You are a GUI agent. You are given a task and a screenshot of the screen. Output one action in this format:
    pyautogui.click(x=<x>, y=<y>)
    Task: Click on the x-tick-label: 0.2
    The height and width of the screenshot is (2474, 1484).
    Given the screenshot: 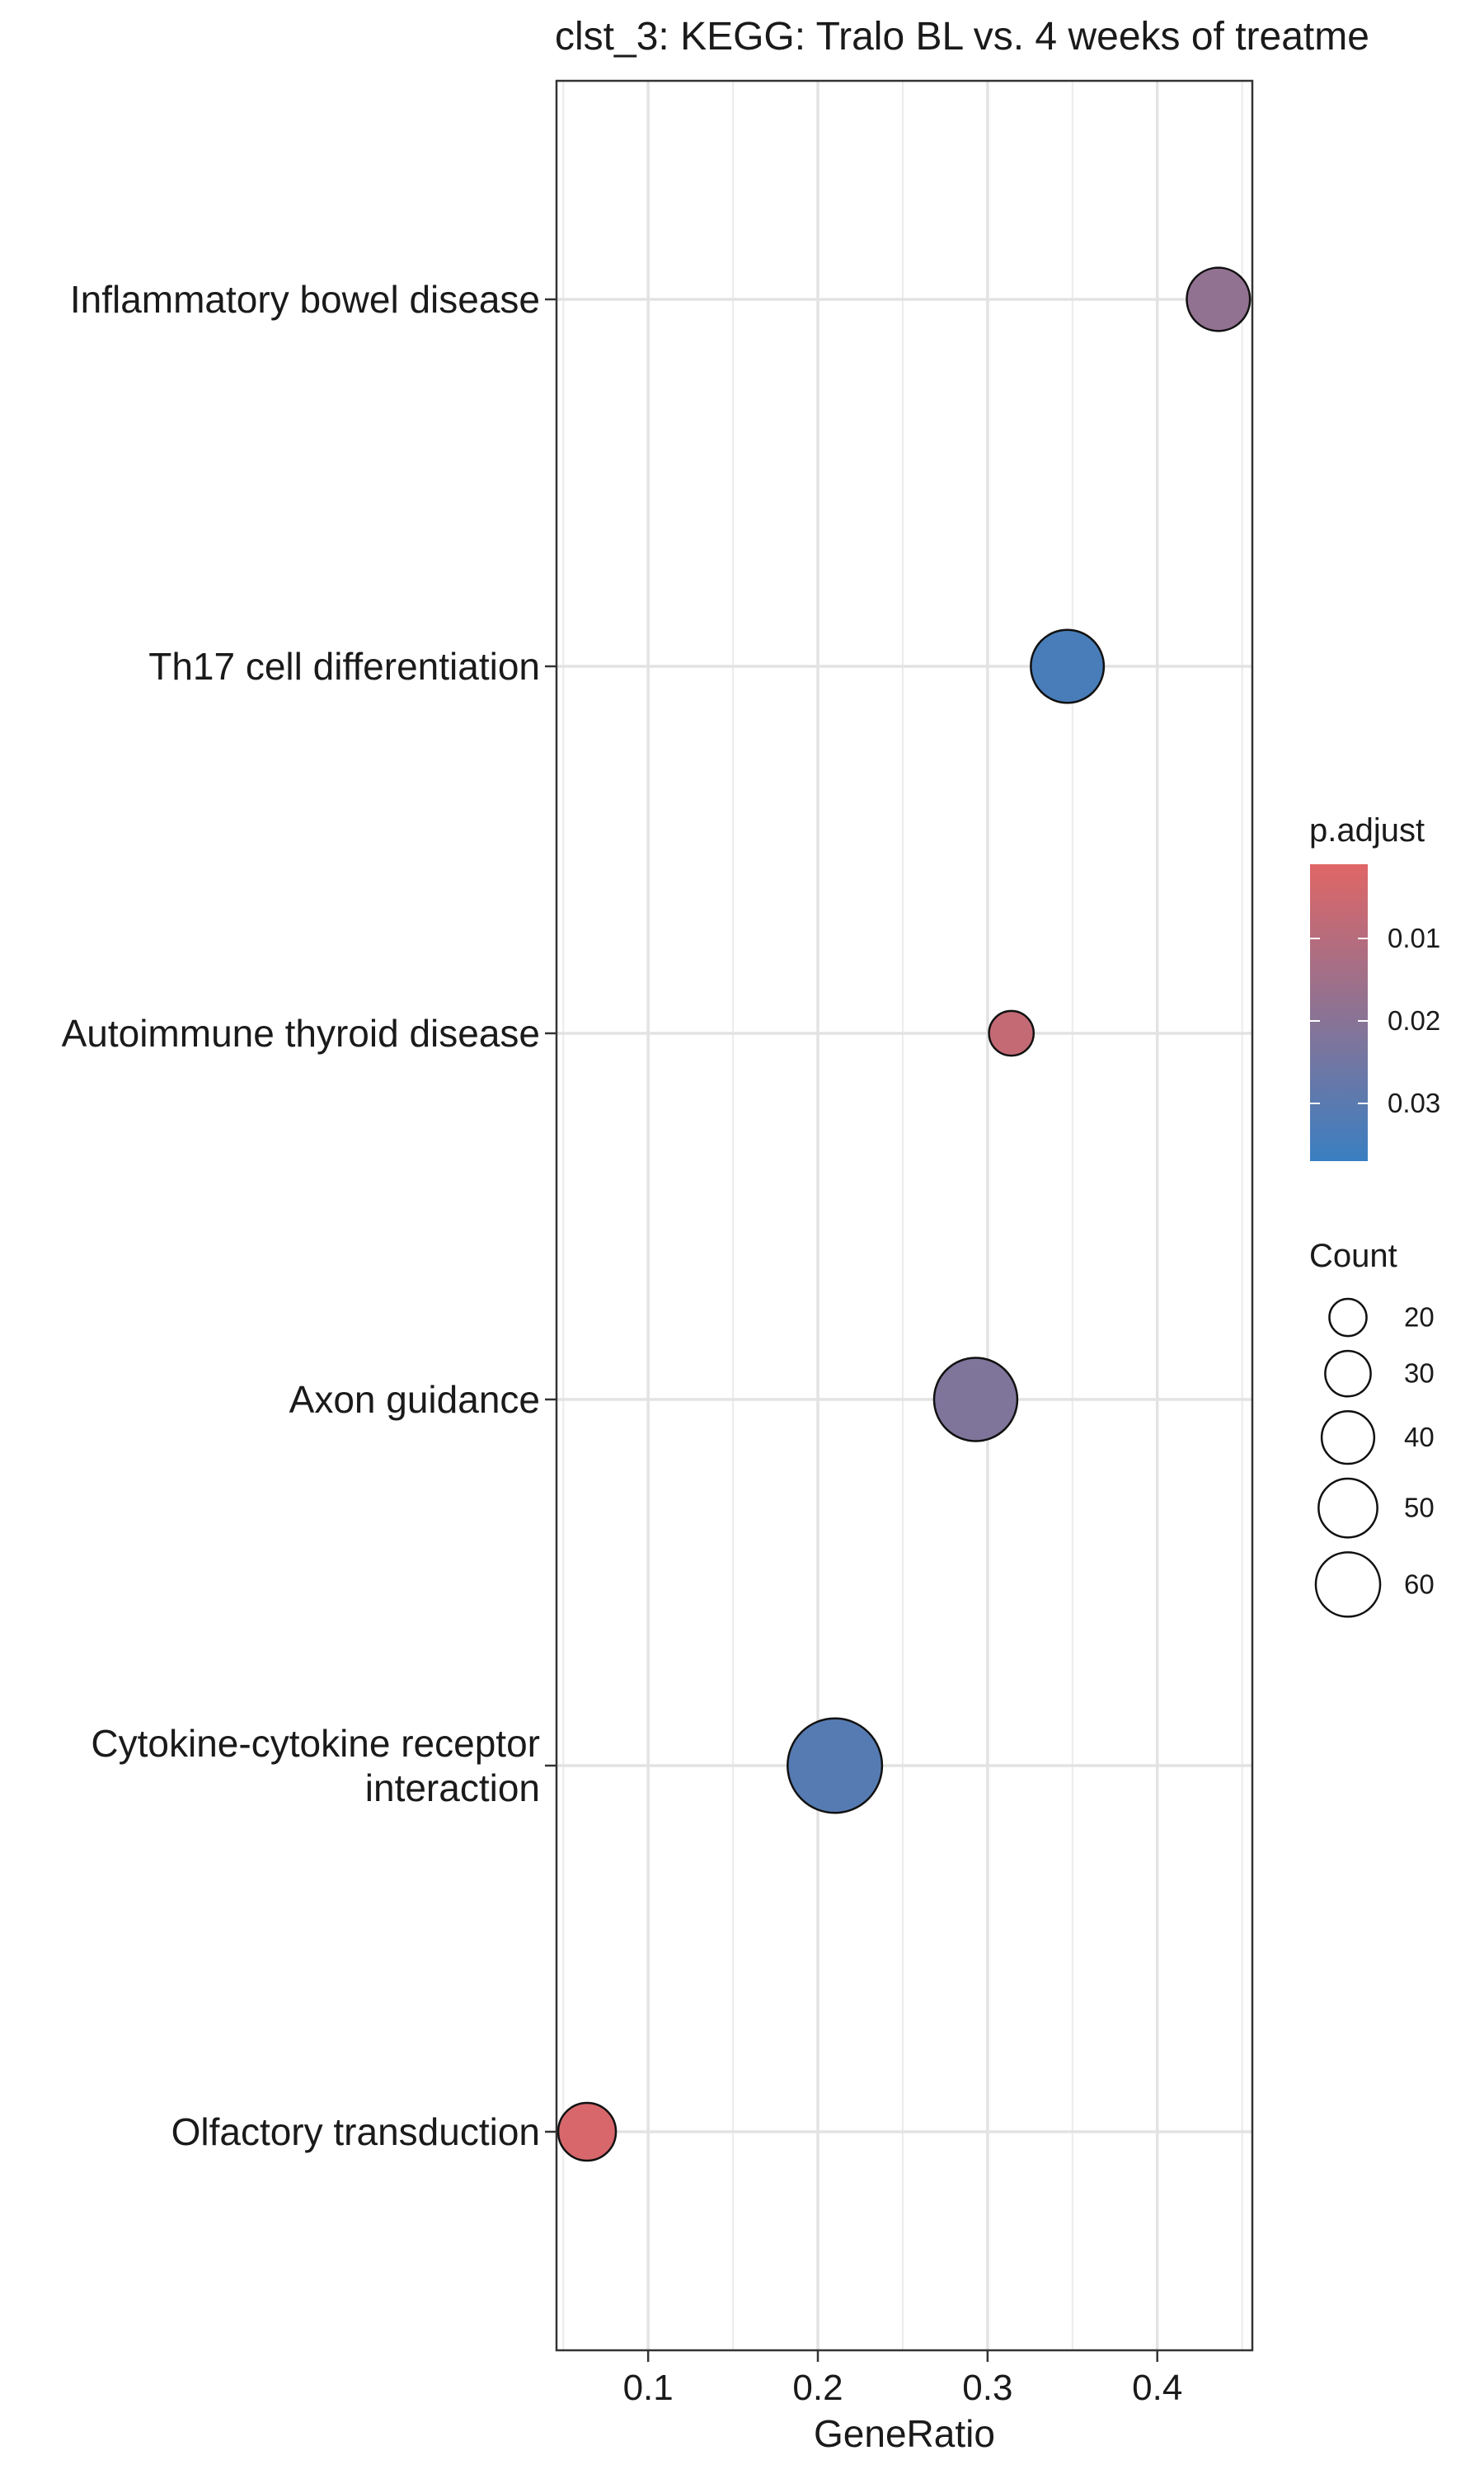 What is the action you would take?
    pyautogui.click(x=817, y=2388)
    